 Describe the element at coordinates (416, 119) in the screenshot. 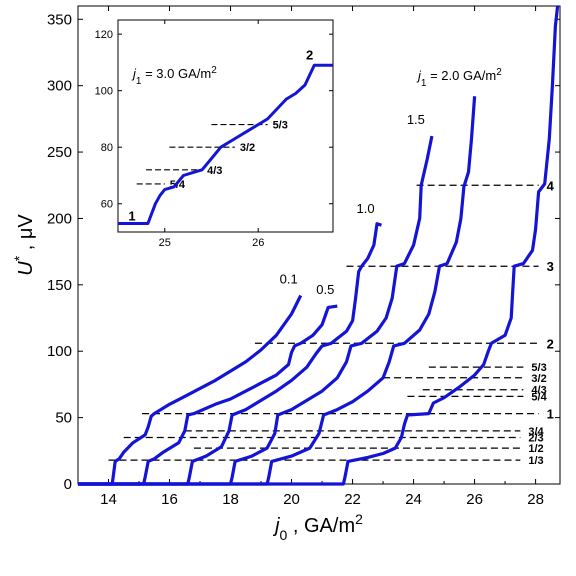

I see `curve-label-1-5: 1.5` at that location.